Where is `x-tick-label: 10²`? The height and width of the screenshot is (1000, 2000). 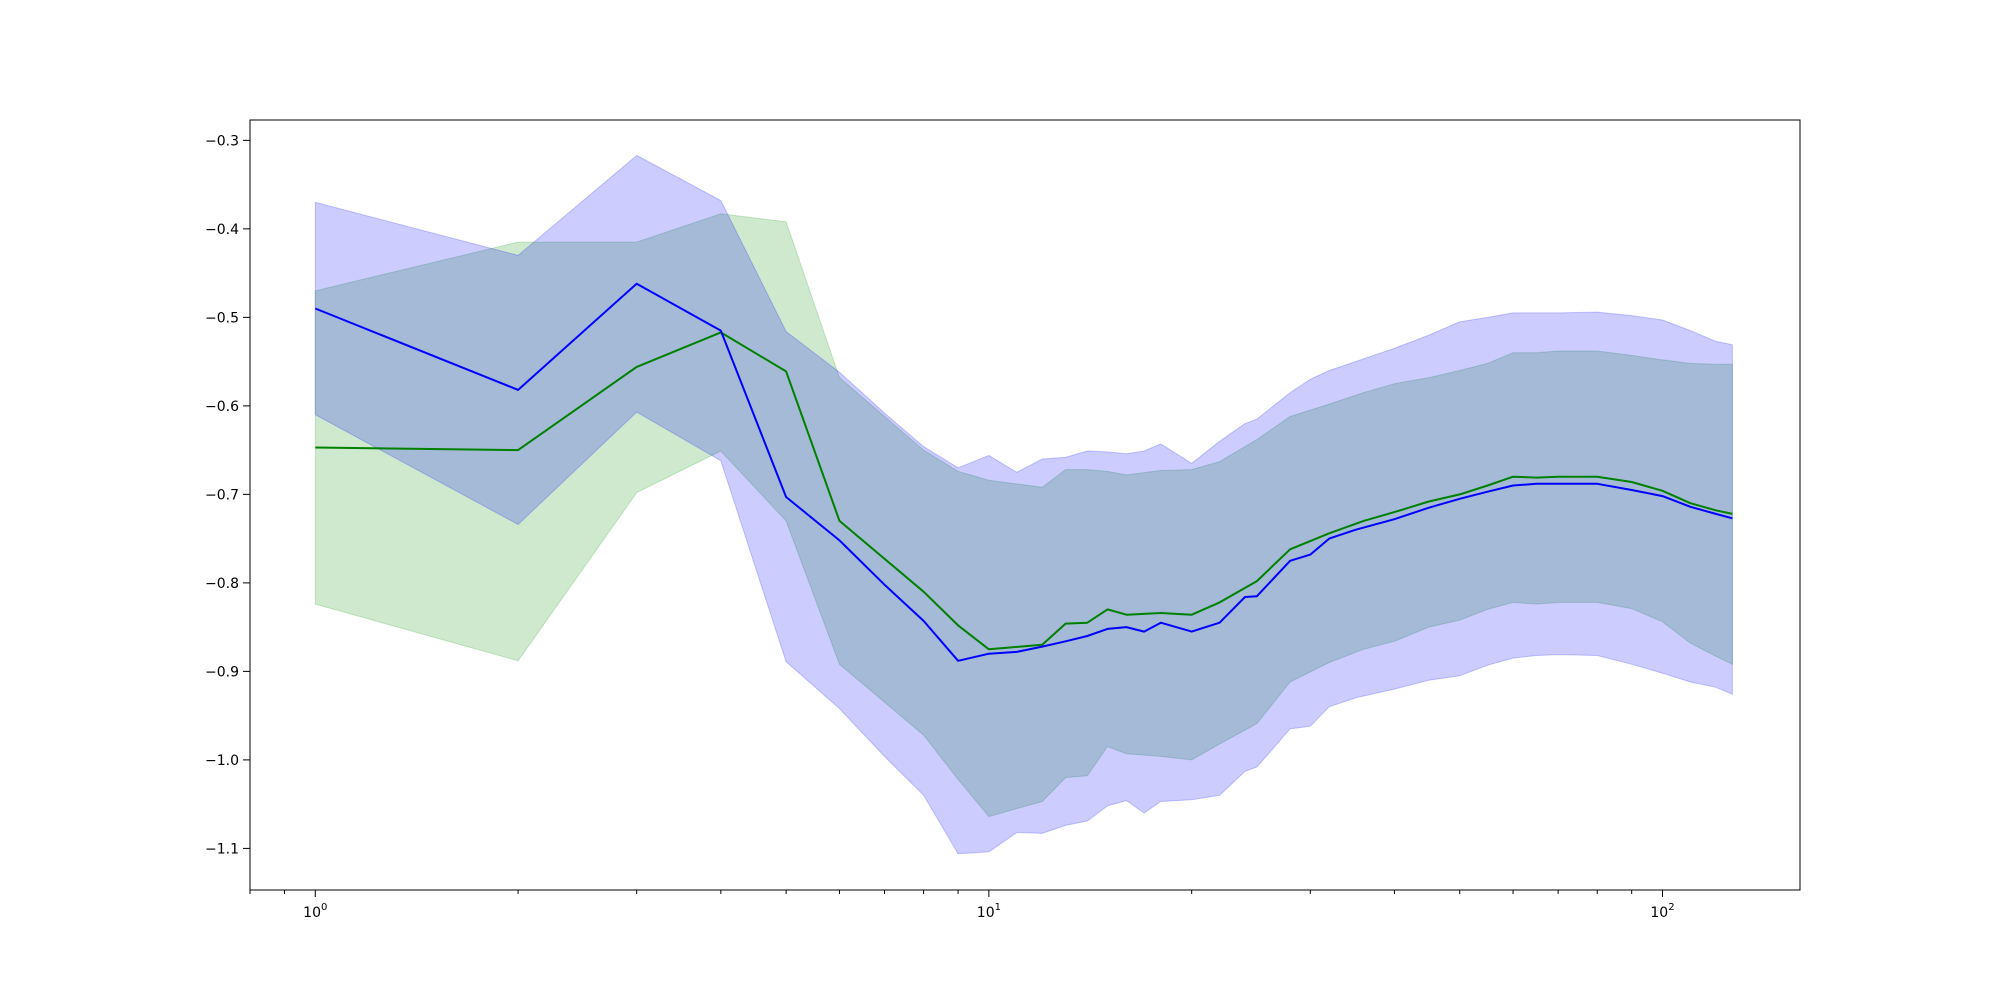 x-tick-label: 10² is located at coordinates (1662, 911).